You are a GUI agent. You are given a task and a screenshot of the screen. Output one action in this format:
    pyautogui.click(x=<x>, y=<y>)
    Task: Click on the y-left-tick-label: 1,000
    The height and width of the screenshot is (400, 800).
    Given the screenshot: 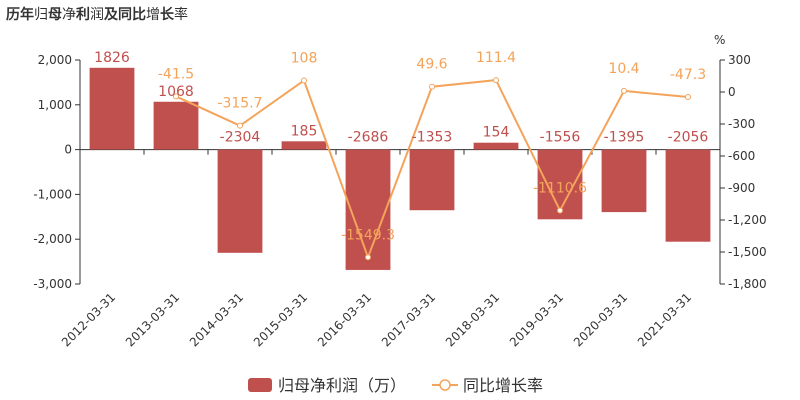 What is the action you would take?
    pyautogui.click(x=55, y=105)
    